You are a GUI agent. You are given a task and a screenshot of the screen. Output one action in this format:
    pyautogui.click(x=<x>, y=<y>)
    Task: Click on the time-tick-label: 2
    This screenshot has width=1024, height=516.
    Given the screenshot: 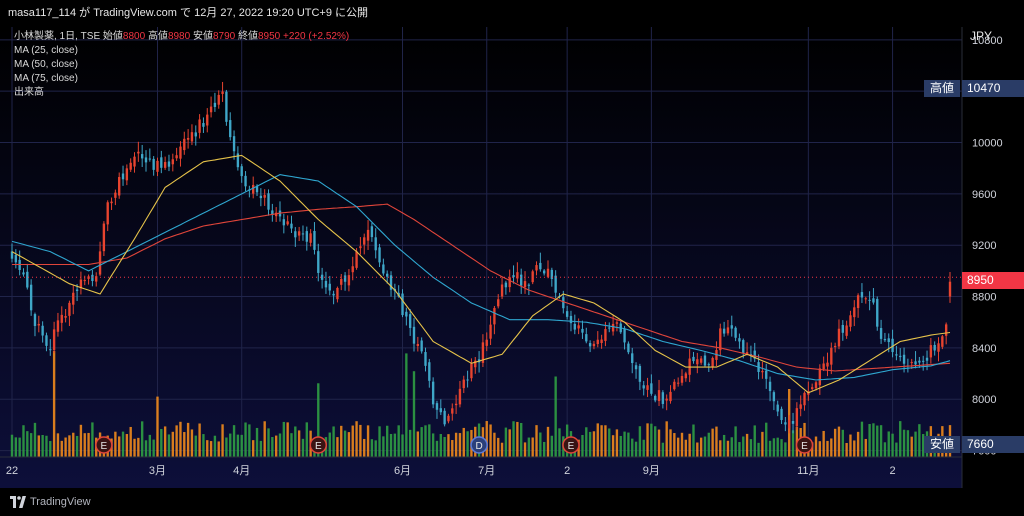 What is the action you would take?
    pyautogui.click(x=567, y=471)
    